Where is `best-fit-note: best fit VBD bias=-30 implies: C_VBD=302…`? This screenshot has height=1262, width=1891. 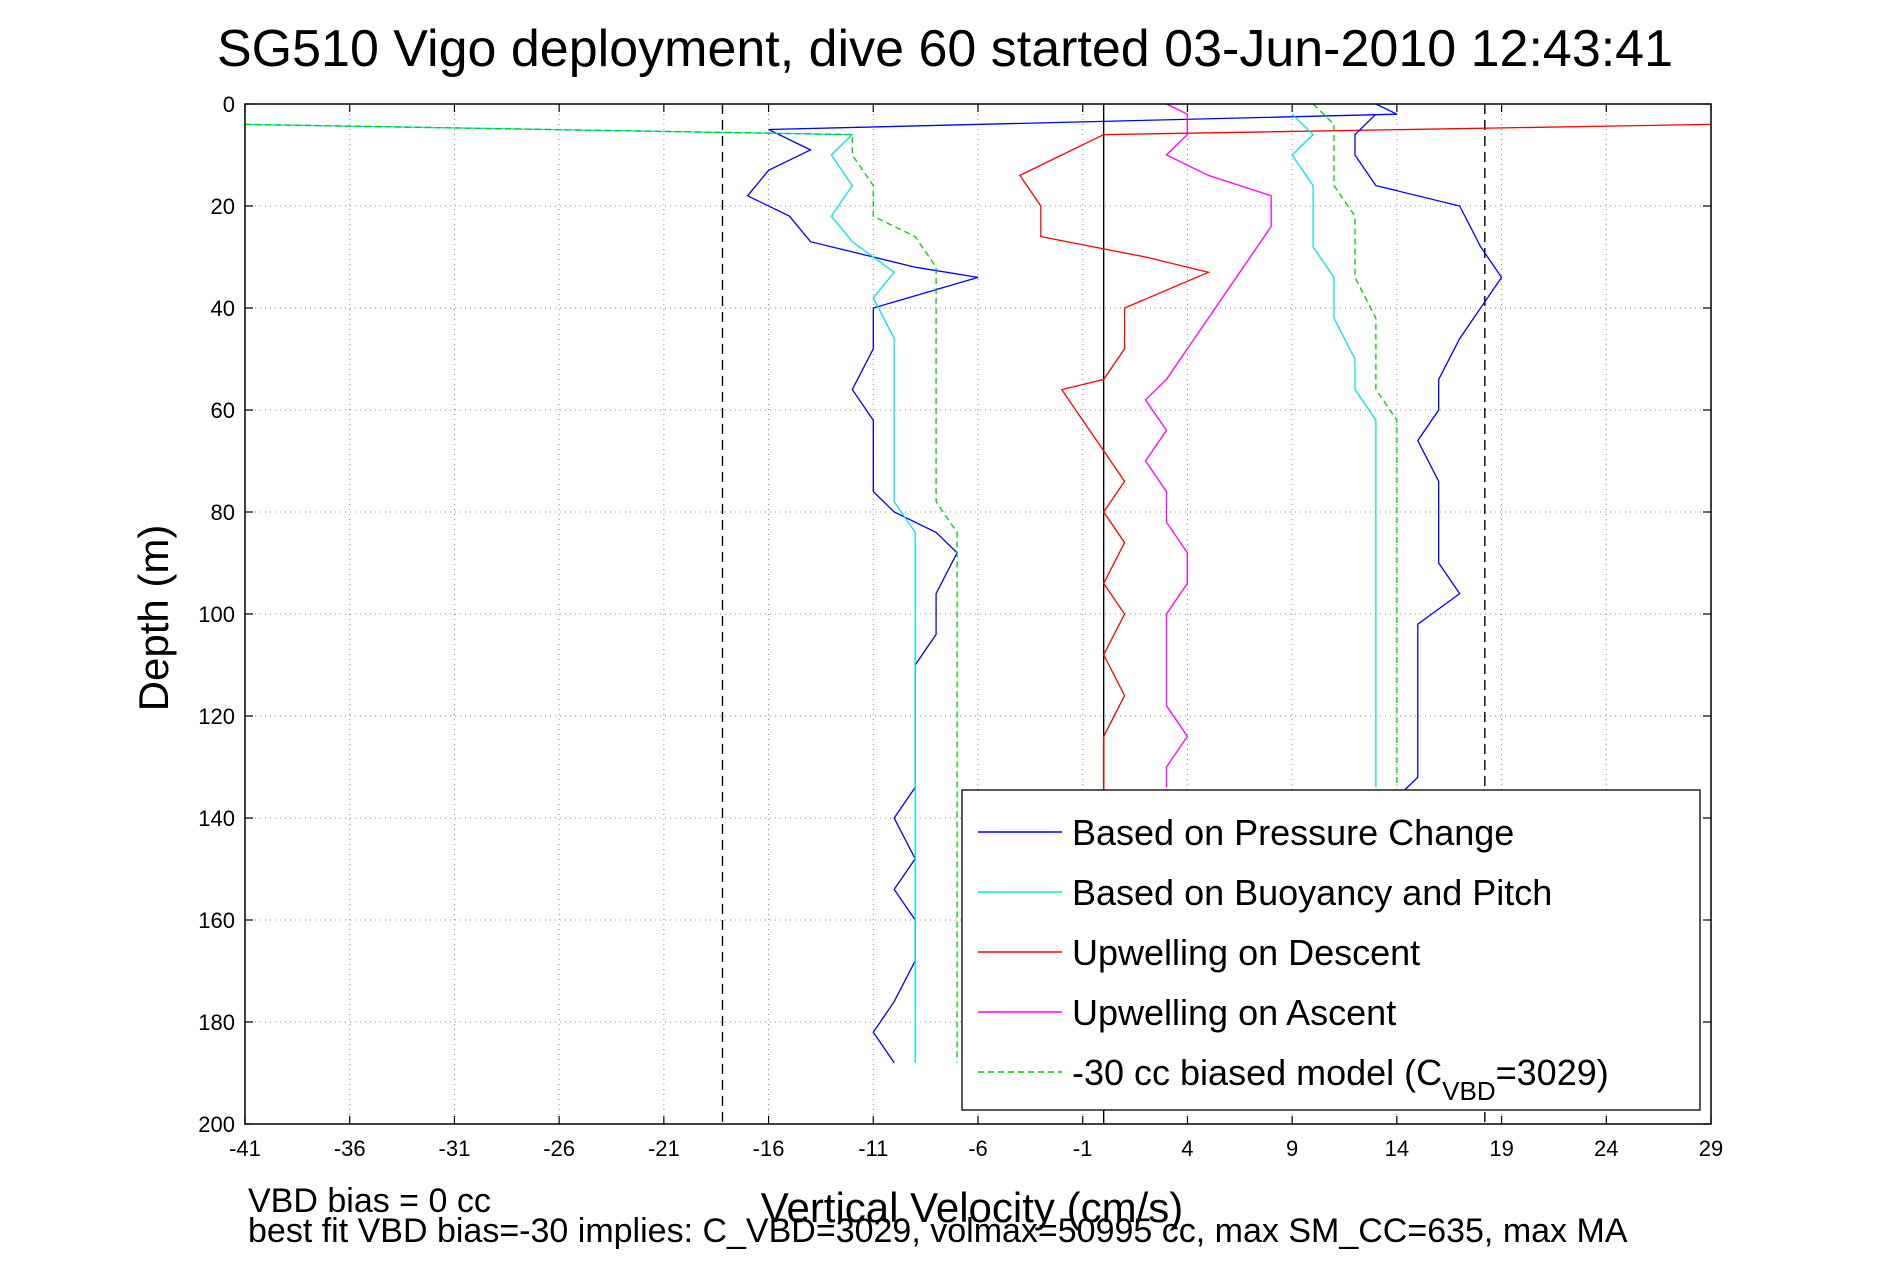 best-fit-note: best fit VBD bias=-30 implies: C_VBD=302… is located at coordinates (938, 1231).